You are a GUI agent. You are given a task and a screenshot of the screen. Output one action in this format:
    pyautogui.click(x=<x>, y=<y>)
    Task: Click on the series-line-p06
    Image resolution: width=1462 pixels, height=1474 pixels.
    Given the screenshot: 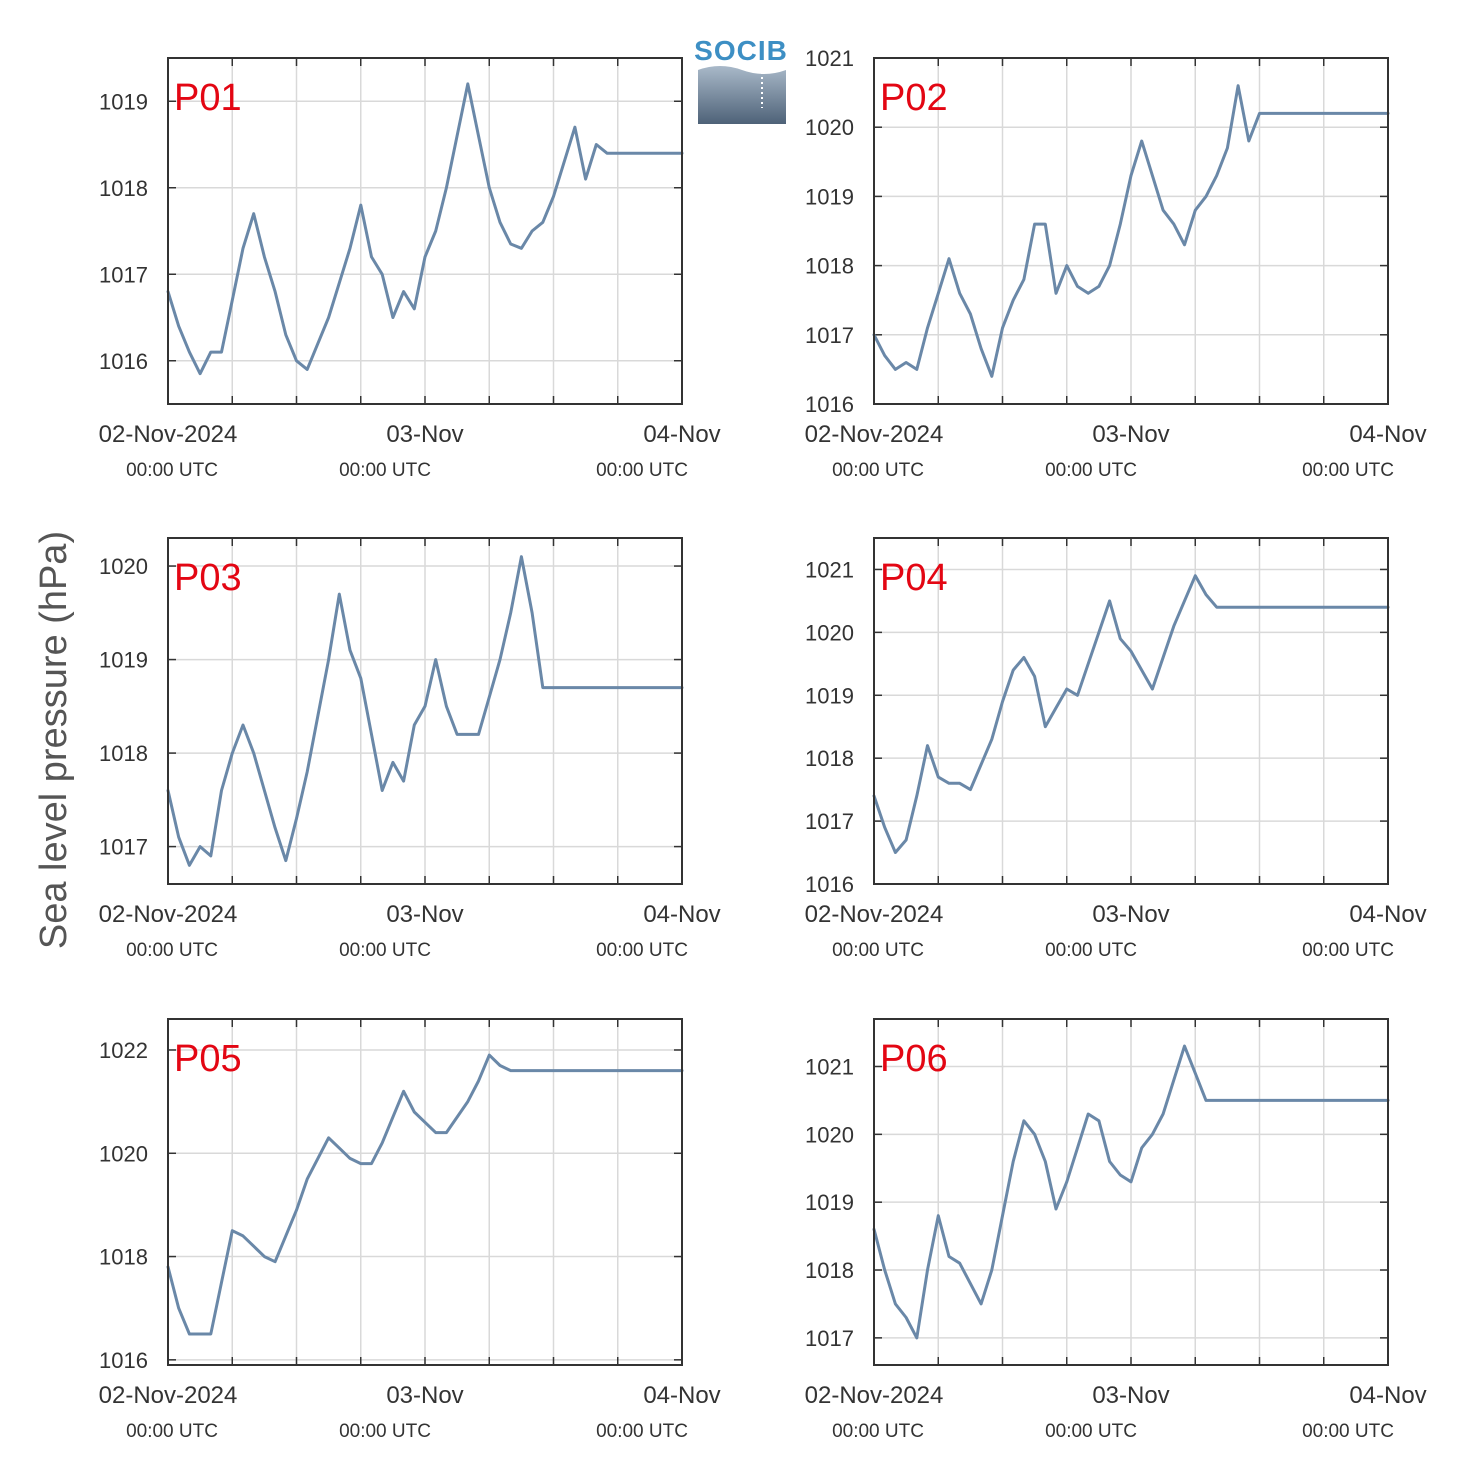 What is the action you would take?
    pyautogui.click(x=1131, y=1192)
    